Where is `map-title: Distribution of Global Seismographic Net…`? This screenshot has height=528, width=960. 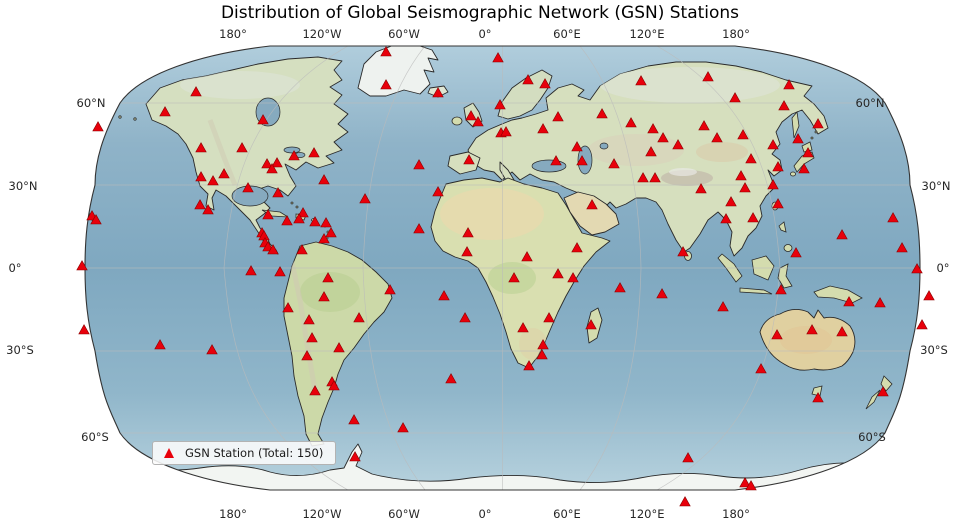 map-title: Distribution of Global Seismographic Net… is located at coordinates (480, 13).